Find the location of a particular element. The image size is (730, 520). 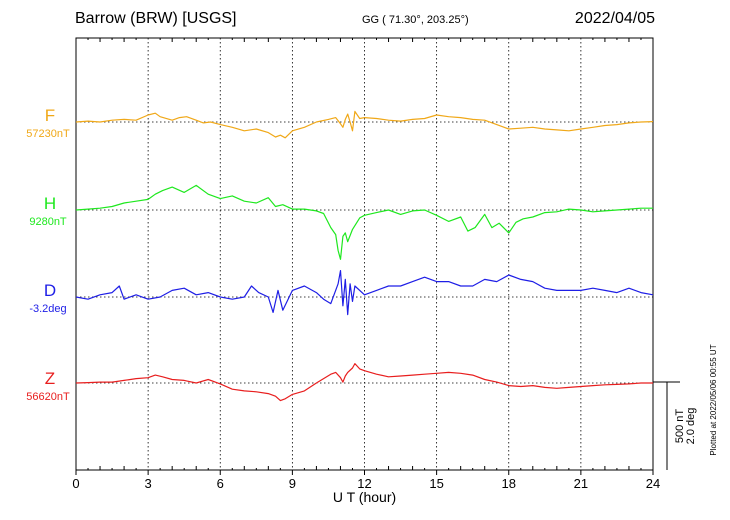

series-line-z is located at coordinates (364, 382).